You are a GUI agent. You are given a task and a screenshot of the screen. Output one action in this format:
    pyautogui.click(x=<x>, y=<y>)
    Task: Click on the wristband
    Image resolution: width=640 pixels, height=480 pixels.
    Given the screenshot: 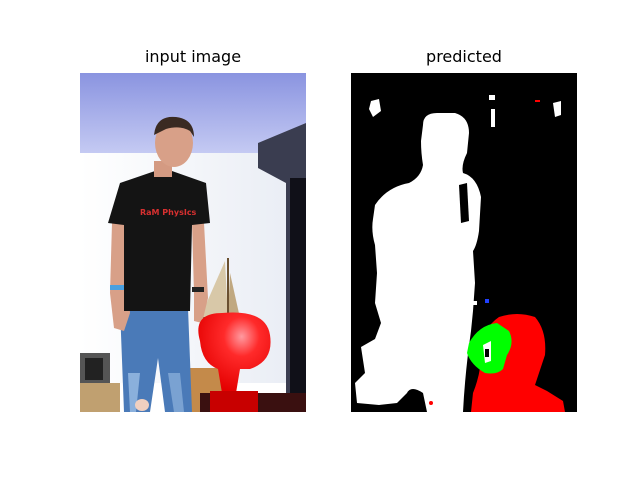 What is the action you would take?
    pyautogui.click(x=117, y=287)
    